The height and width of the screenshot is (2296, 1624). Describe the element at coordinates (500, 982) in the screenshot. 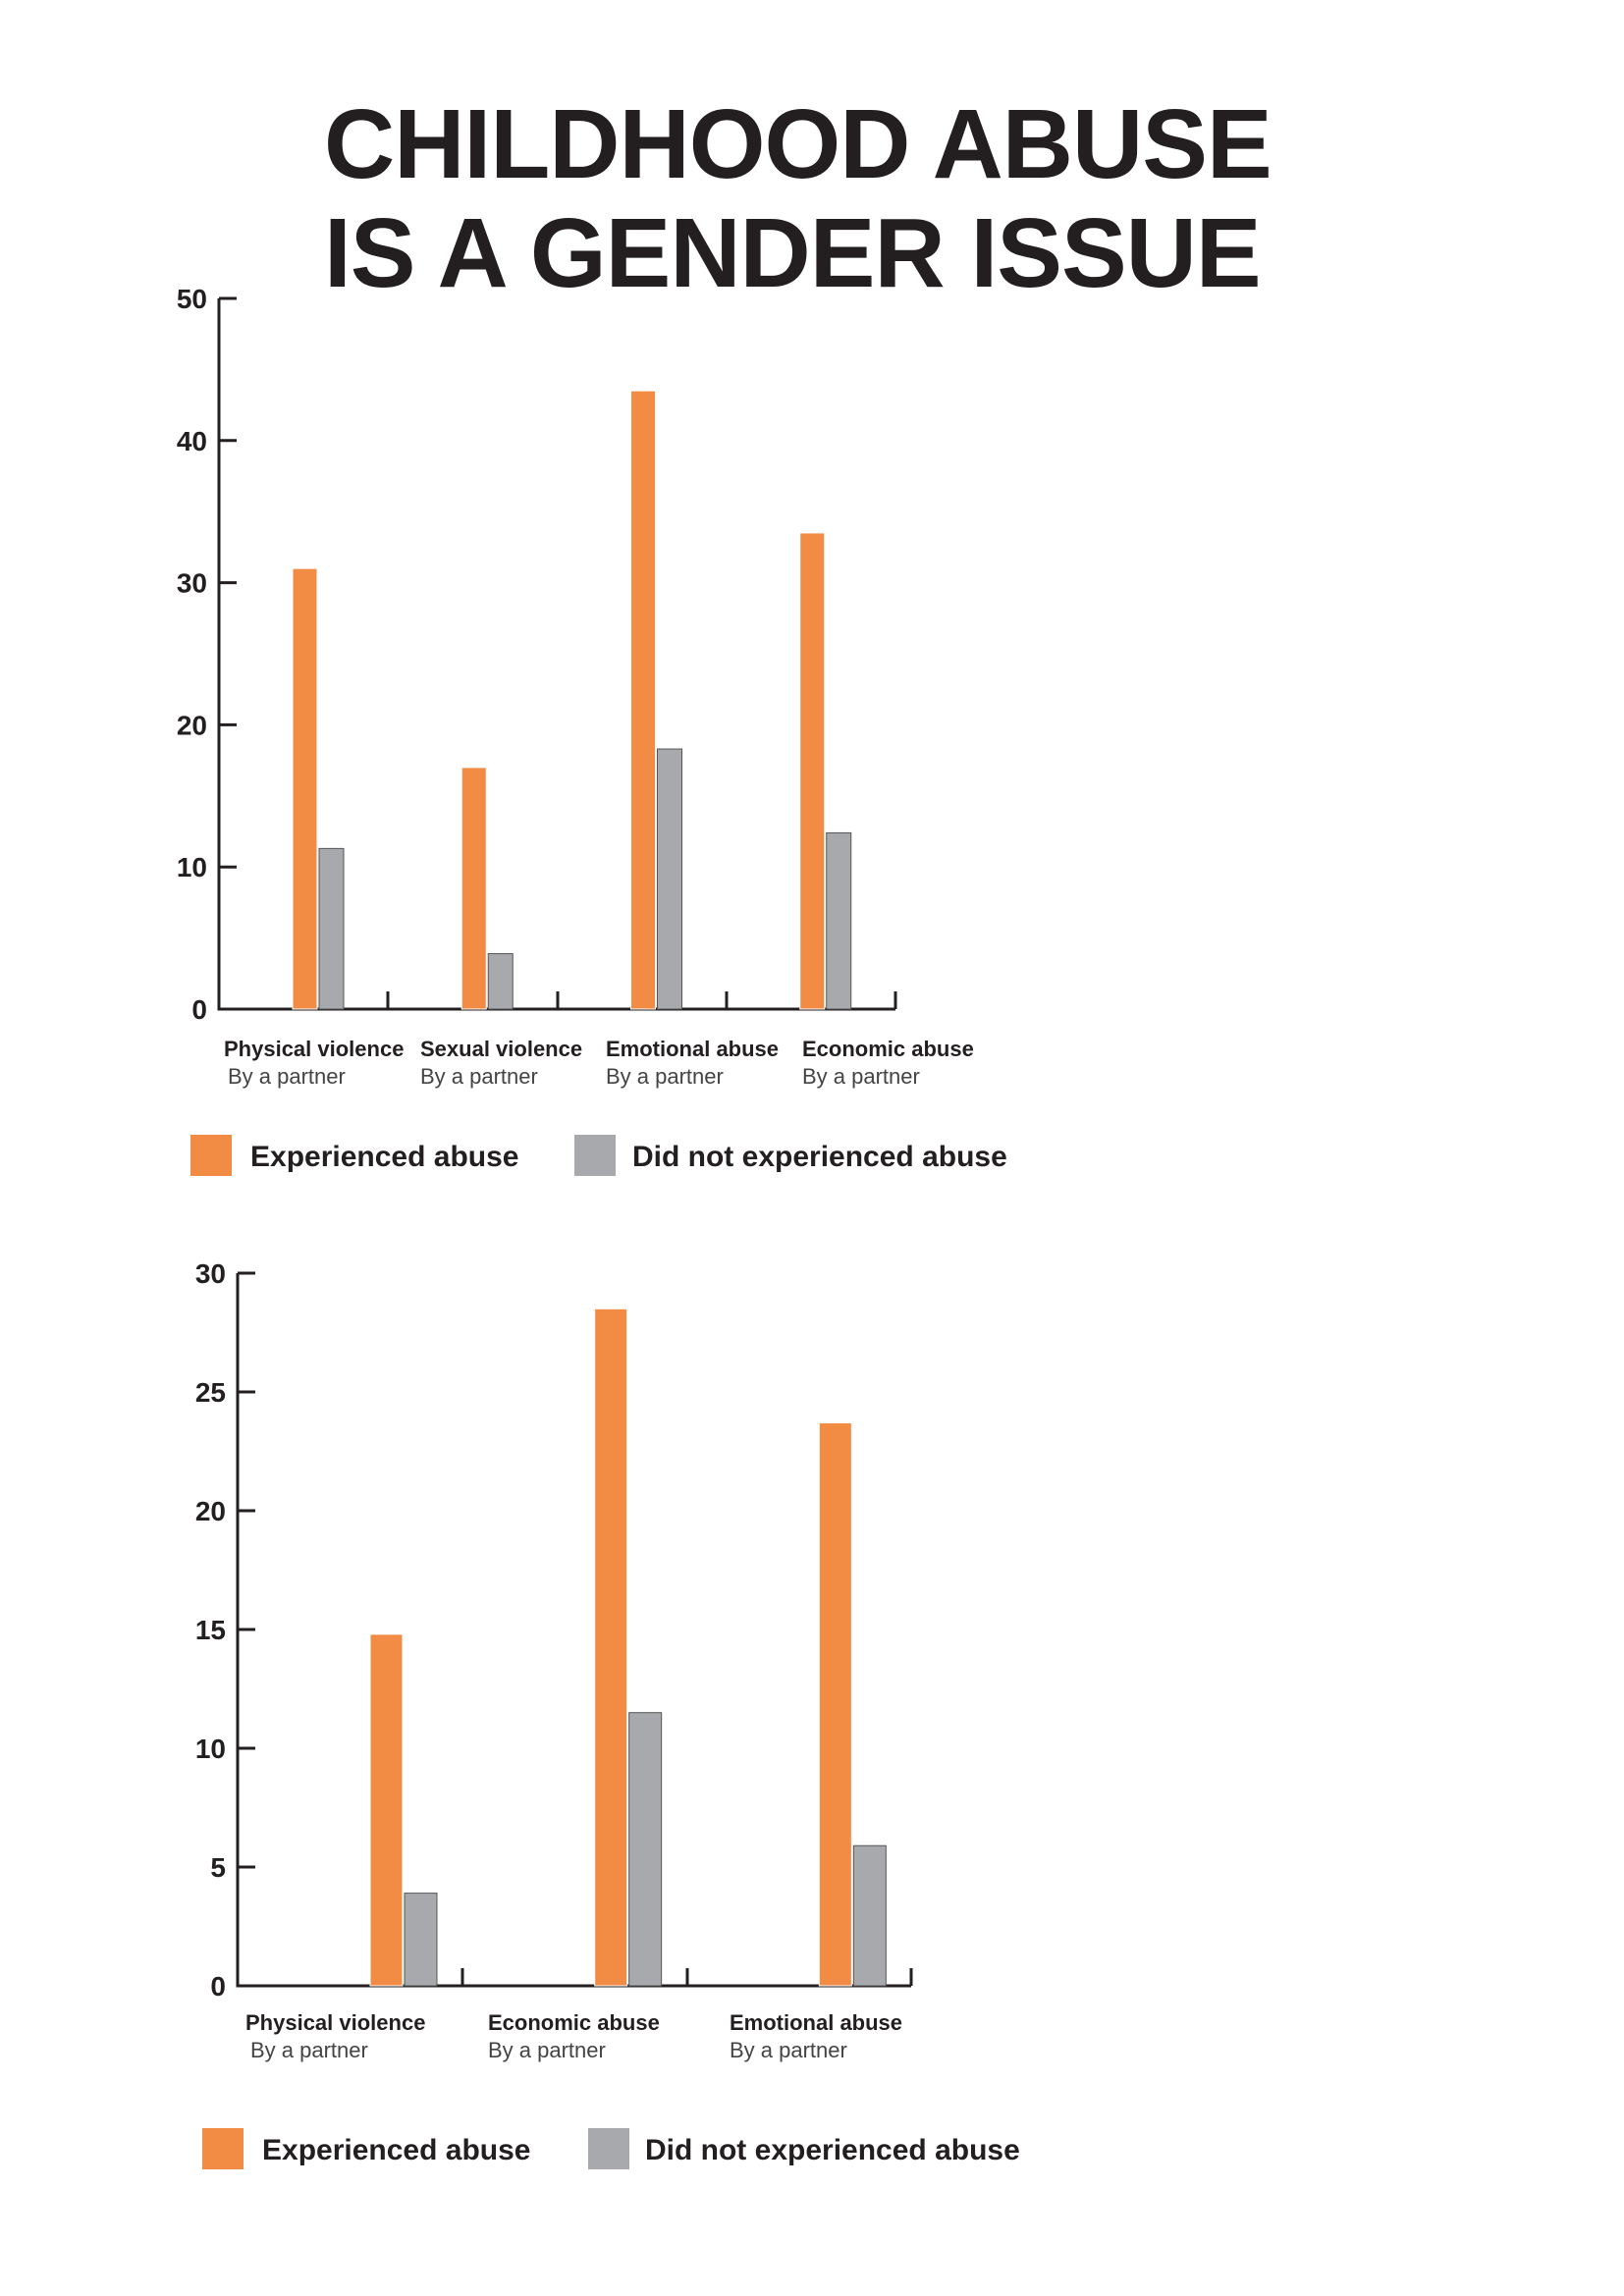

I see `bar-not-experienced-sexual-violence` at that location.